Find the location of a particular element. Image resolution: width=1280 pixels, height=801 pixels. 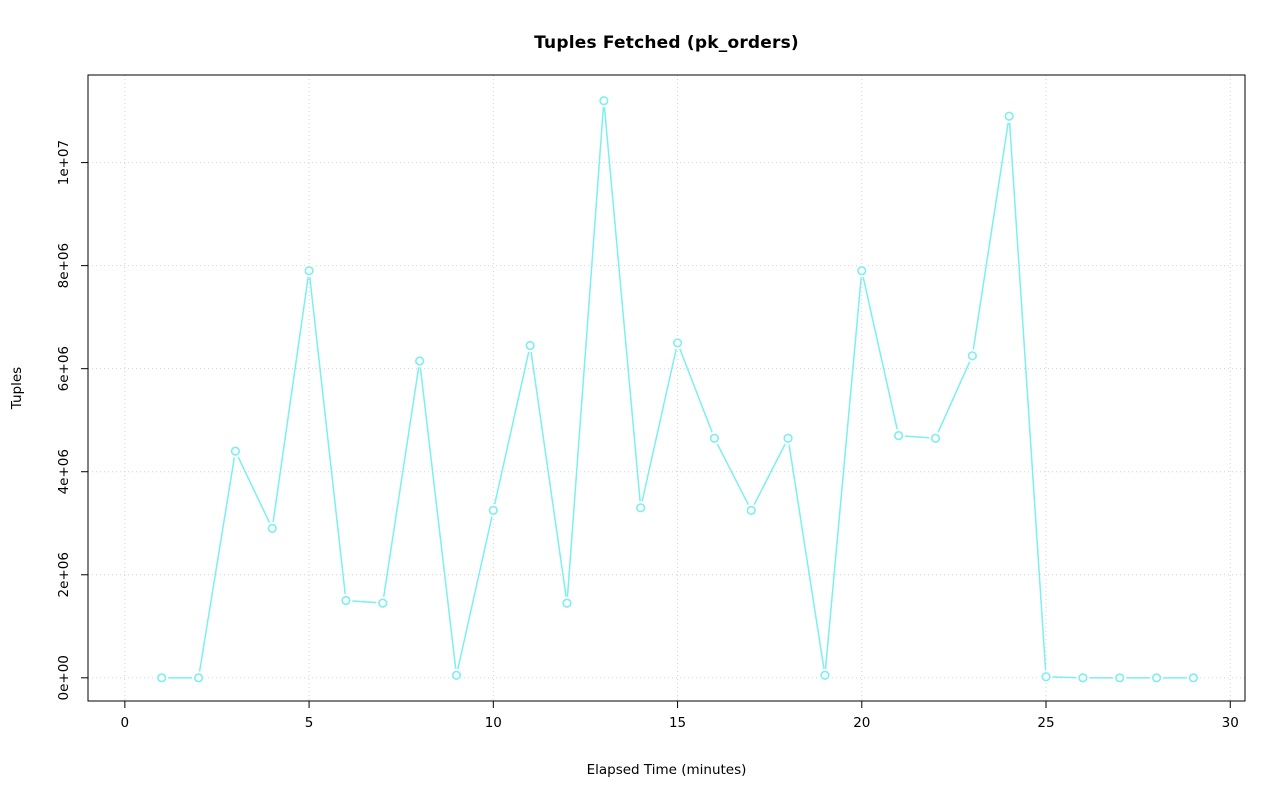

x-axis-label: Elapsed Time (minutes) is located at coordinates (666, 770).